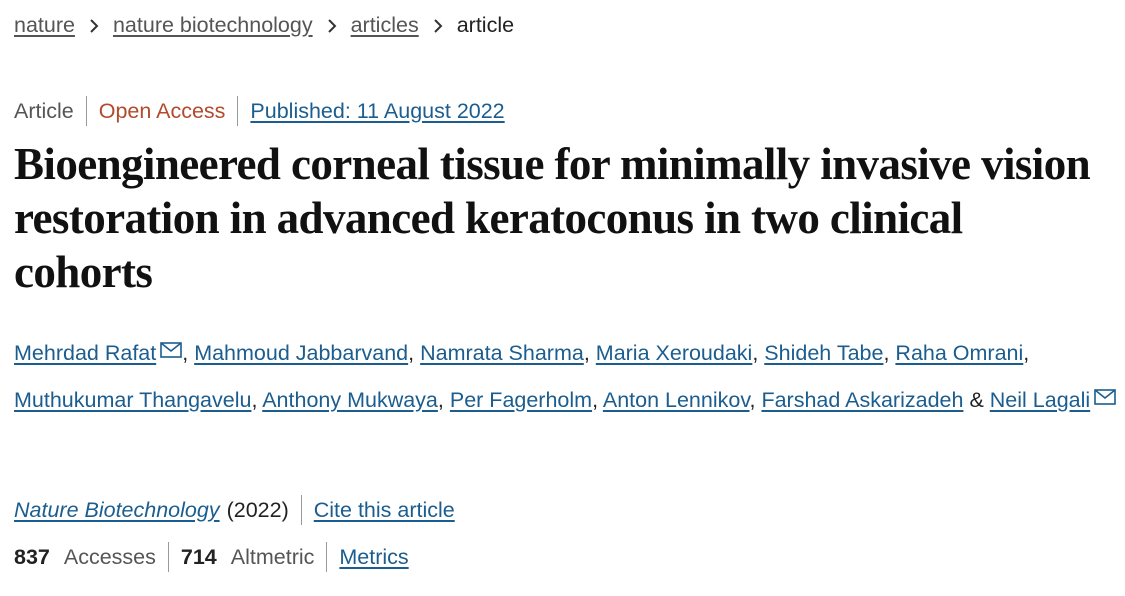 The width and height of the screenshot is (1125, 596). What do you see at coordinates (959, 353) in the screenshot?
I see `author-link: Raha Omrani` at bounding box center [959, 353].